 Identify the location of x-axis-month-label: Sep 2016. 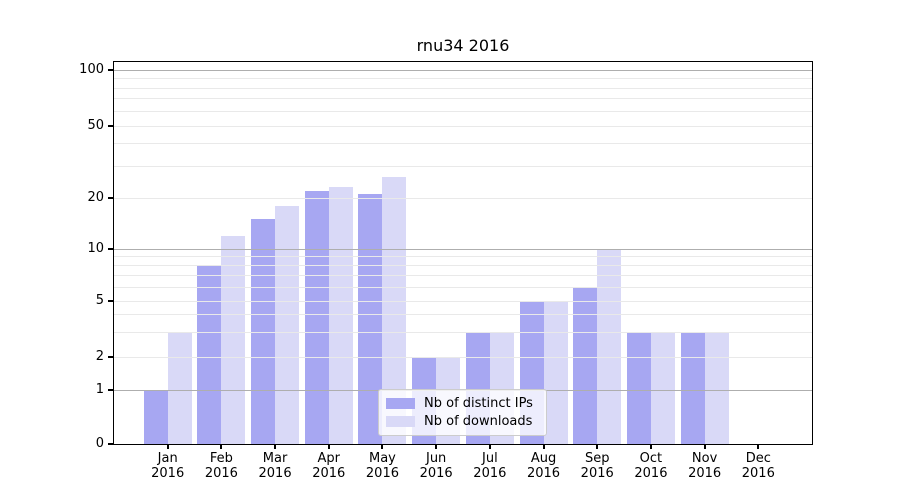
(597, 466).